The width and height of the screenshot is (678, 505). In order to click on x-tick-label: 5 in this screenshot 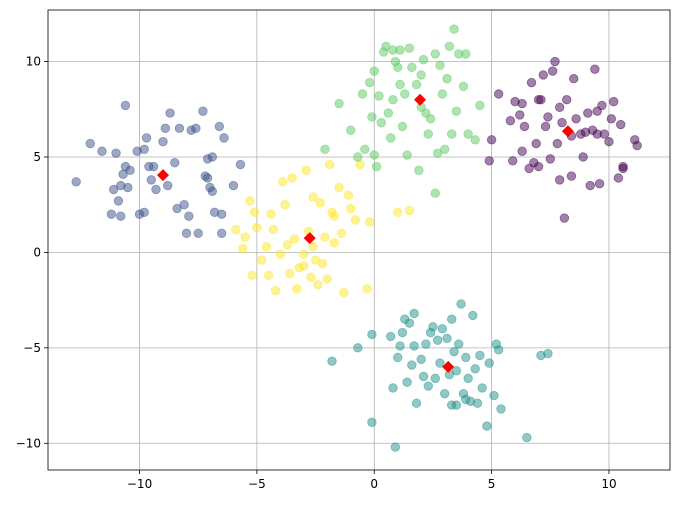, I will do `click(492, 484)`.